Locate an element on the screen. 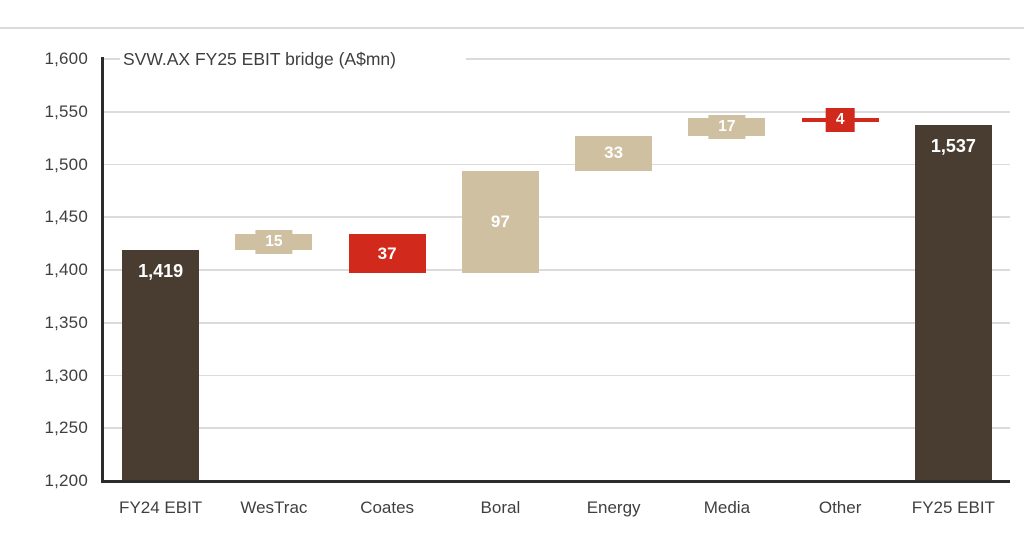  y-axis-tick-label: 1,300 is located at coordinates (66, 375).